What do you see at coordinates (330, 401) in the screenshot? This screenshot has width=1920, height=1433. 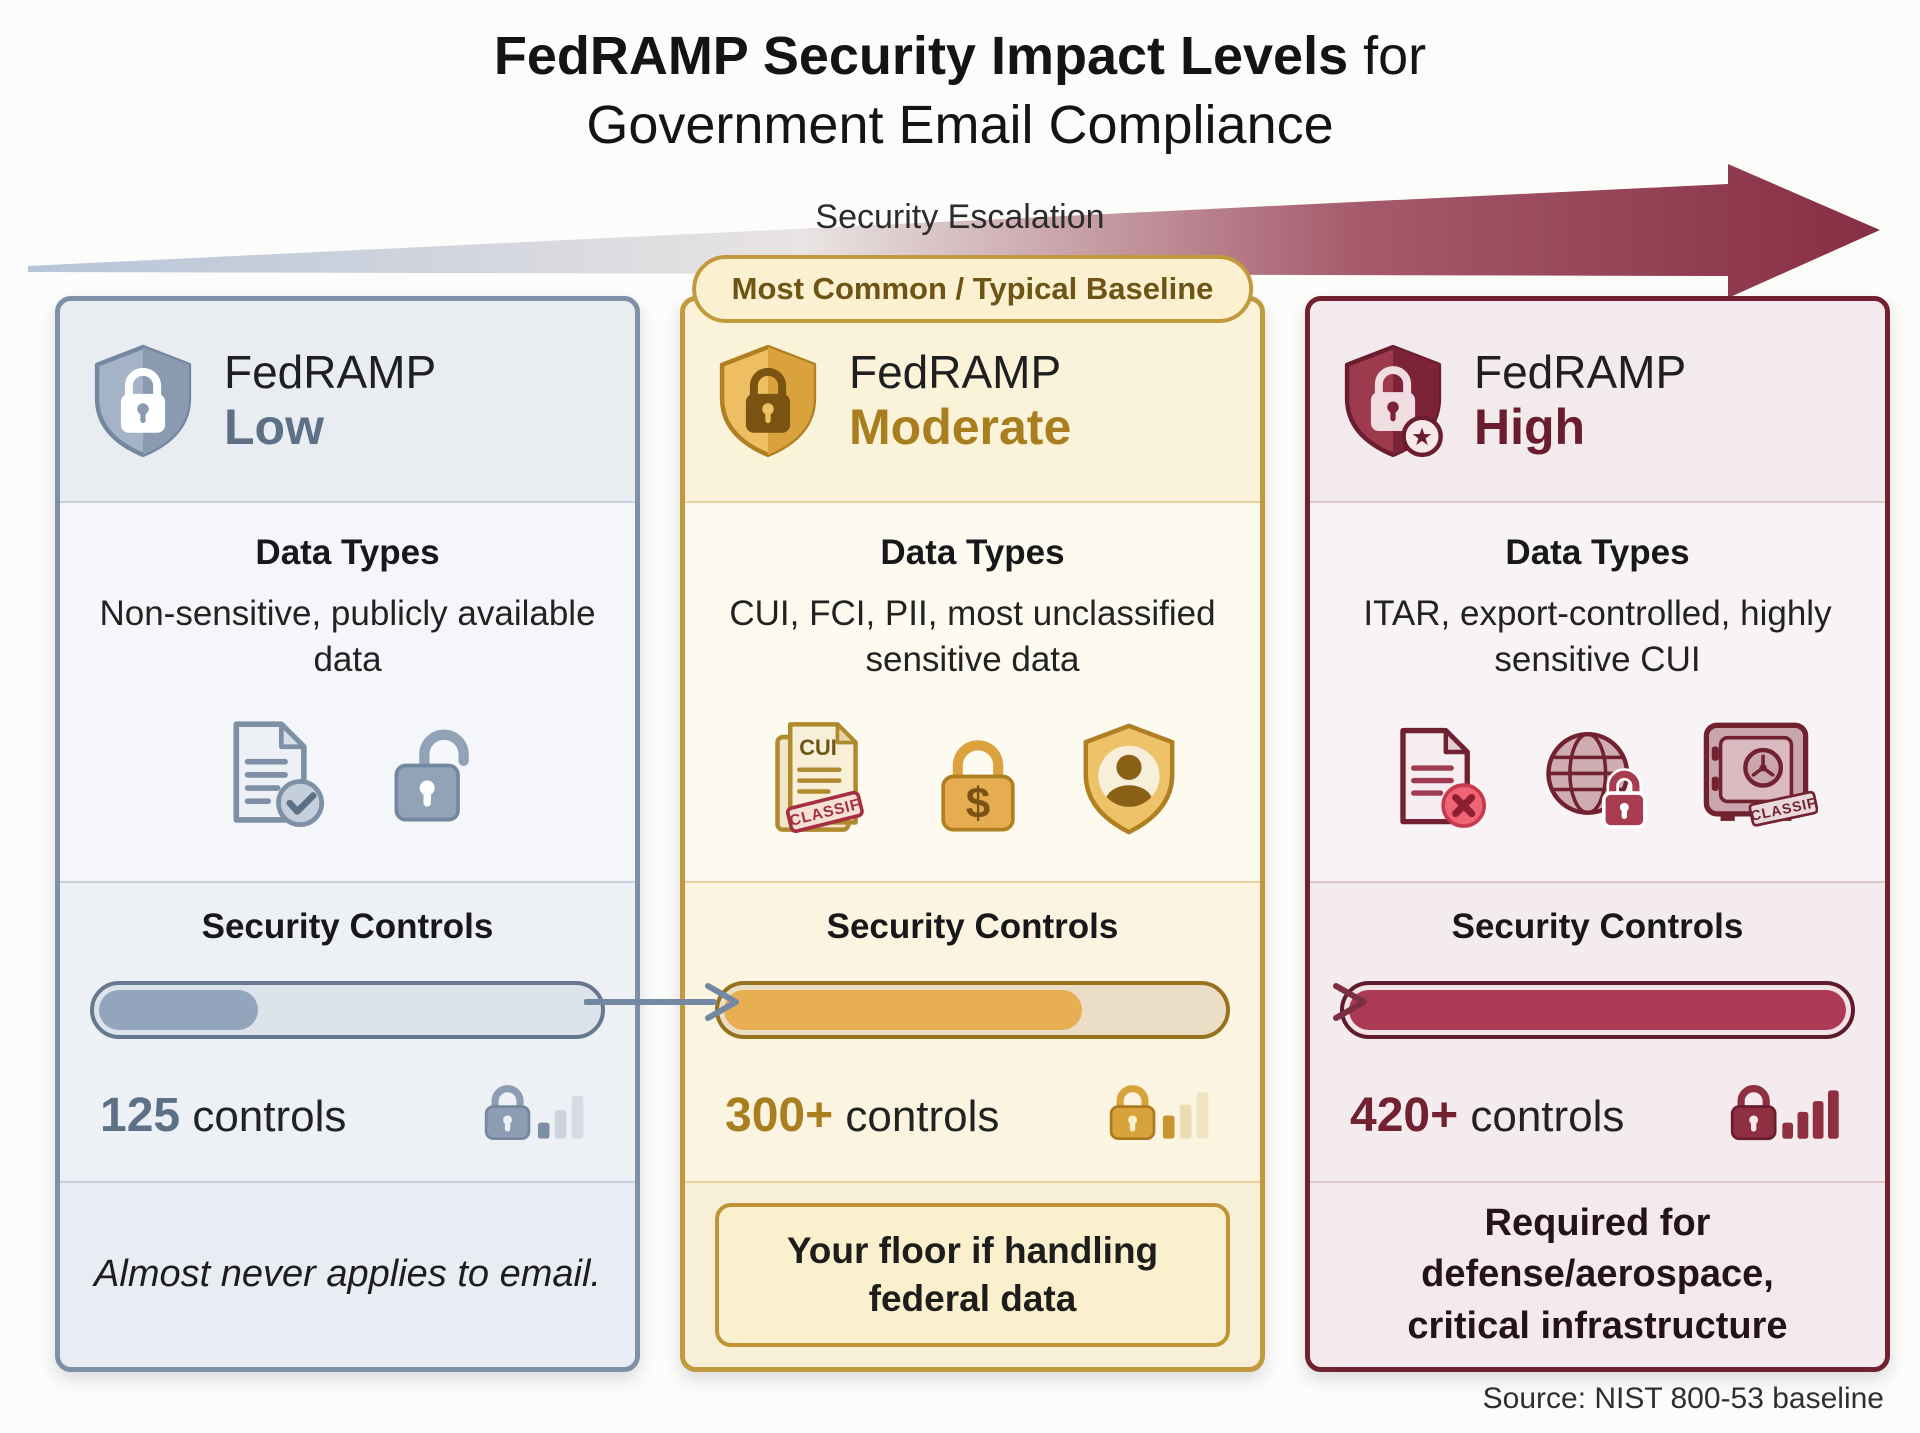 I see `low-title: FedRAMP Low` at bounding box center [330, 401].